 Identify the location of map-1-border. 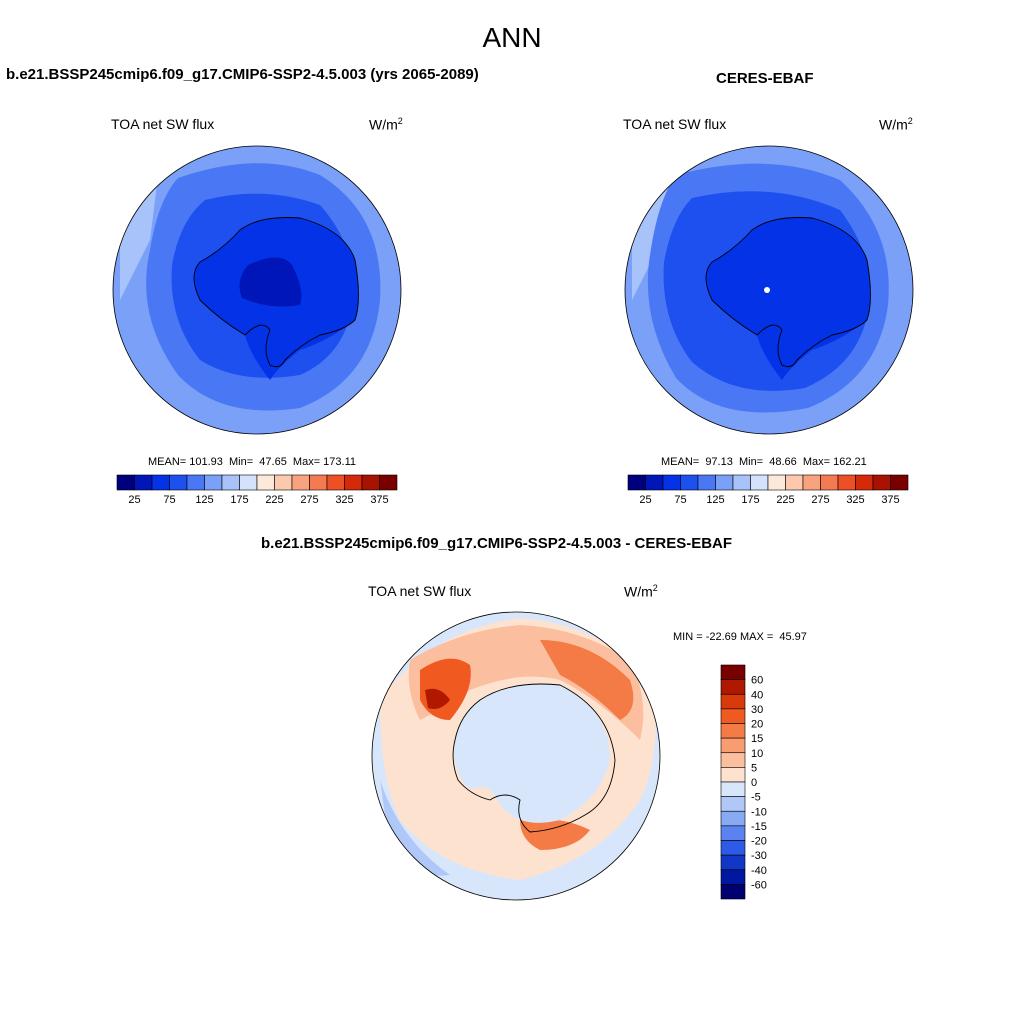
(257, 290).